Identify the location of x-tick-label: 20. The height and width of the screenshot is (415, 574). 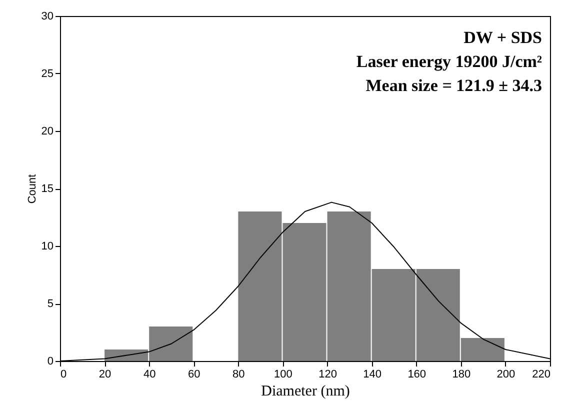
(105, 374).